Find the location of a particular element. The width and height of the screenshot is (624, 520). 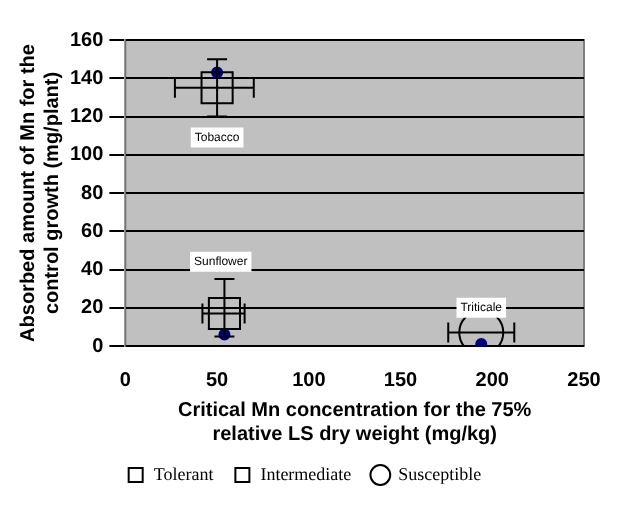

x-axis-title: Critical Mn concentration for the 75% relative LS dry weight (mg/kg) is located at coordinates (354, 422).